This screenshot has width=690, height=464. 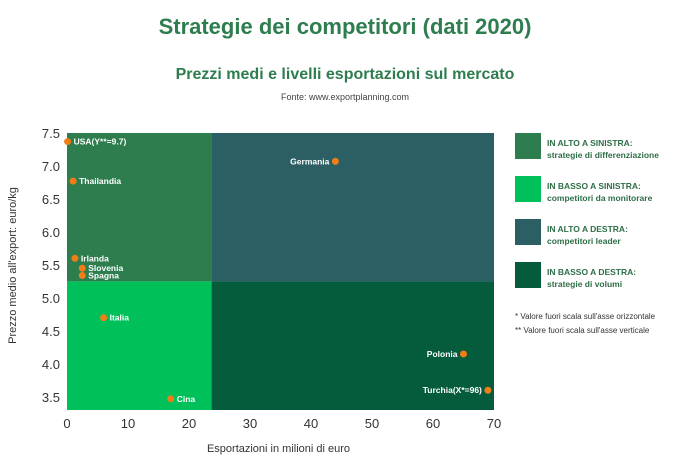 What do you see at coordinates (66, 423) in the screenshot?
I see `x-tick-label: 0` at bounding box center [66, 423].